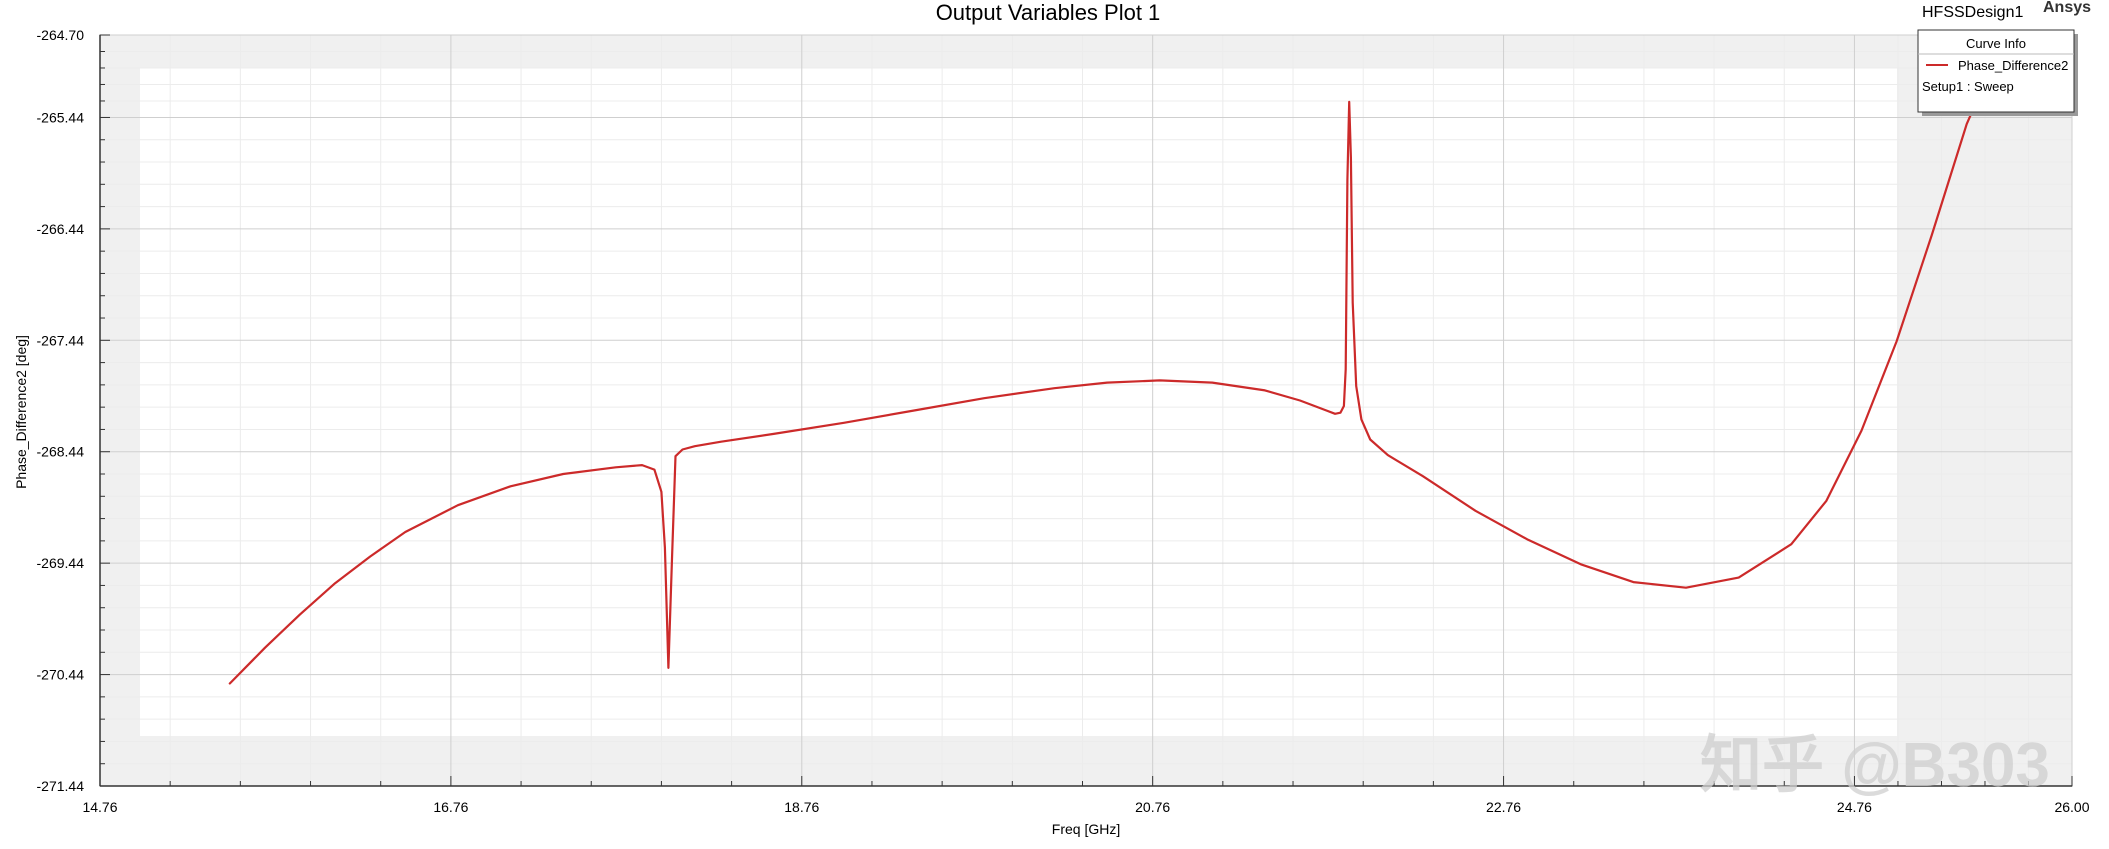 This screenshot has width=2109, height=849. Describe the element at coordinates (61, 563) in the screenshot. I see `y-tick-label: -269.44` at that location.